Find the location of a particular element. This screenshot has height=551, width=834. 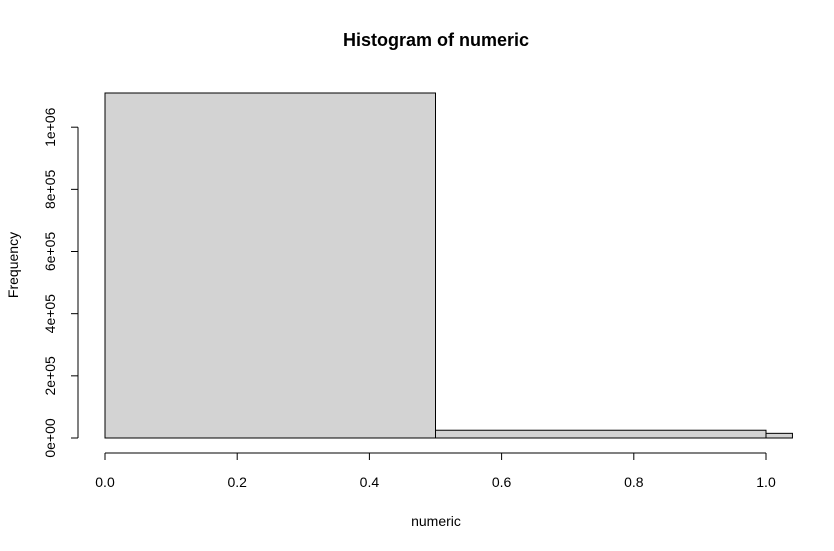

y-tick-label-2: 4e+05 is located at coordinates (50, 314).